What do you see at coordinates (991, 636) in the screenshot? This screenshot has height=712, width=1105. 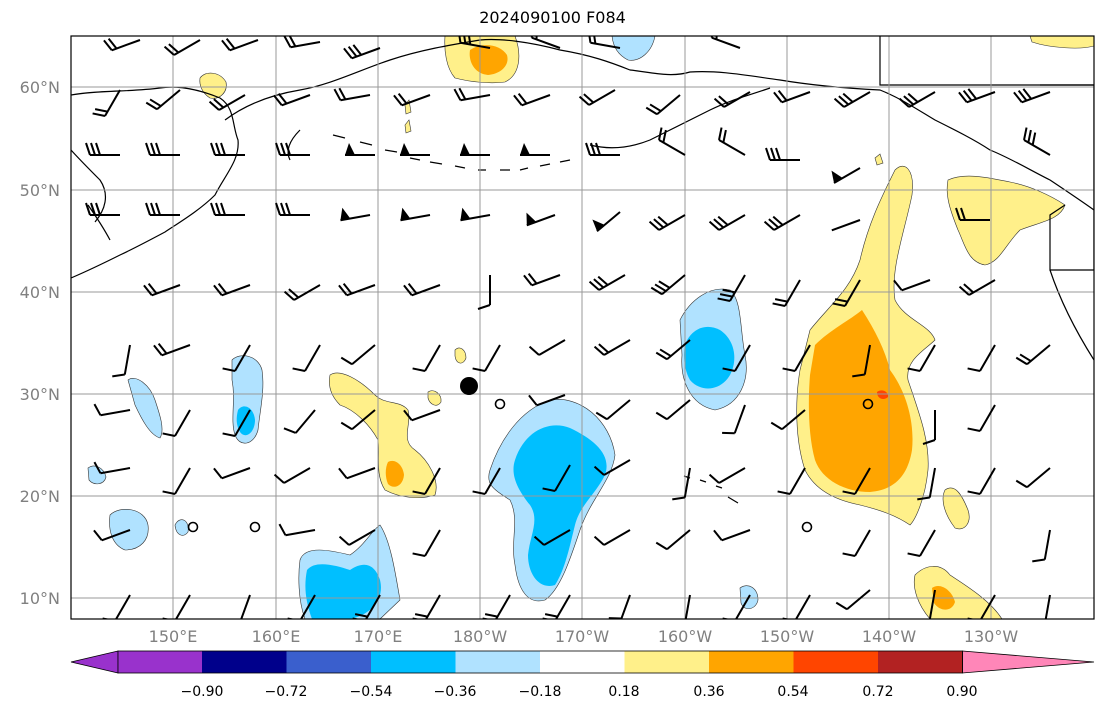 I see `lon-label: 130°W` at bounding box center [991, 636].